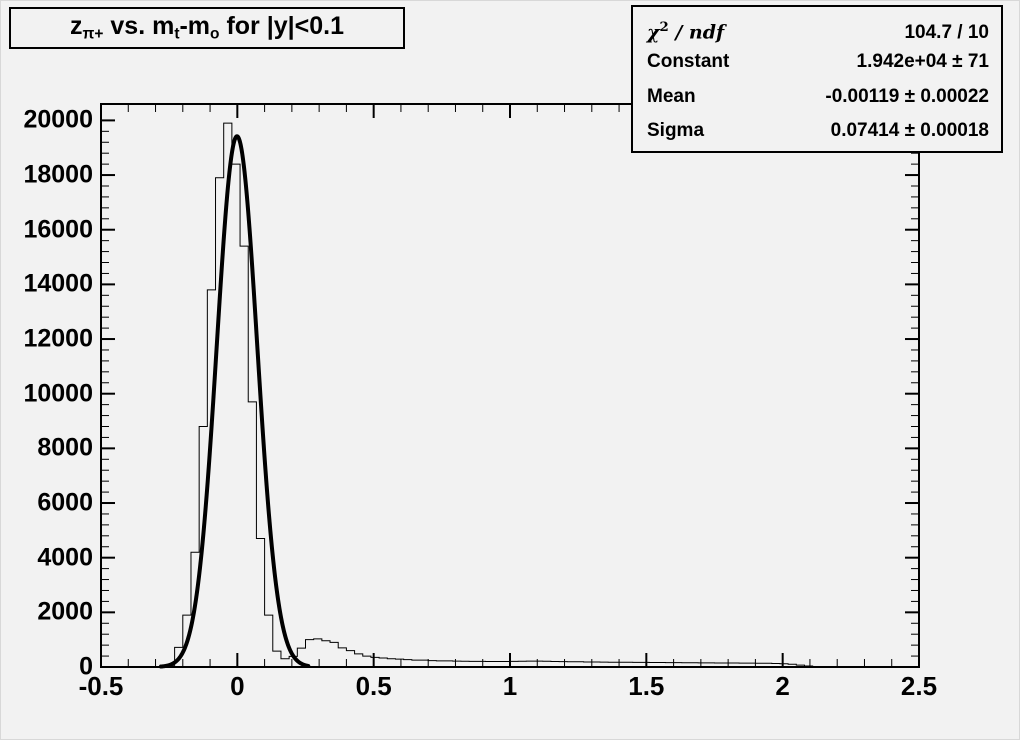 This screenshot has height=740, width=1020. What do you see at coordinates (76, 26) in the screenshot?
I see `title-segment: z` at bounding box center [76, 26].